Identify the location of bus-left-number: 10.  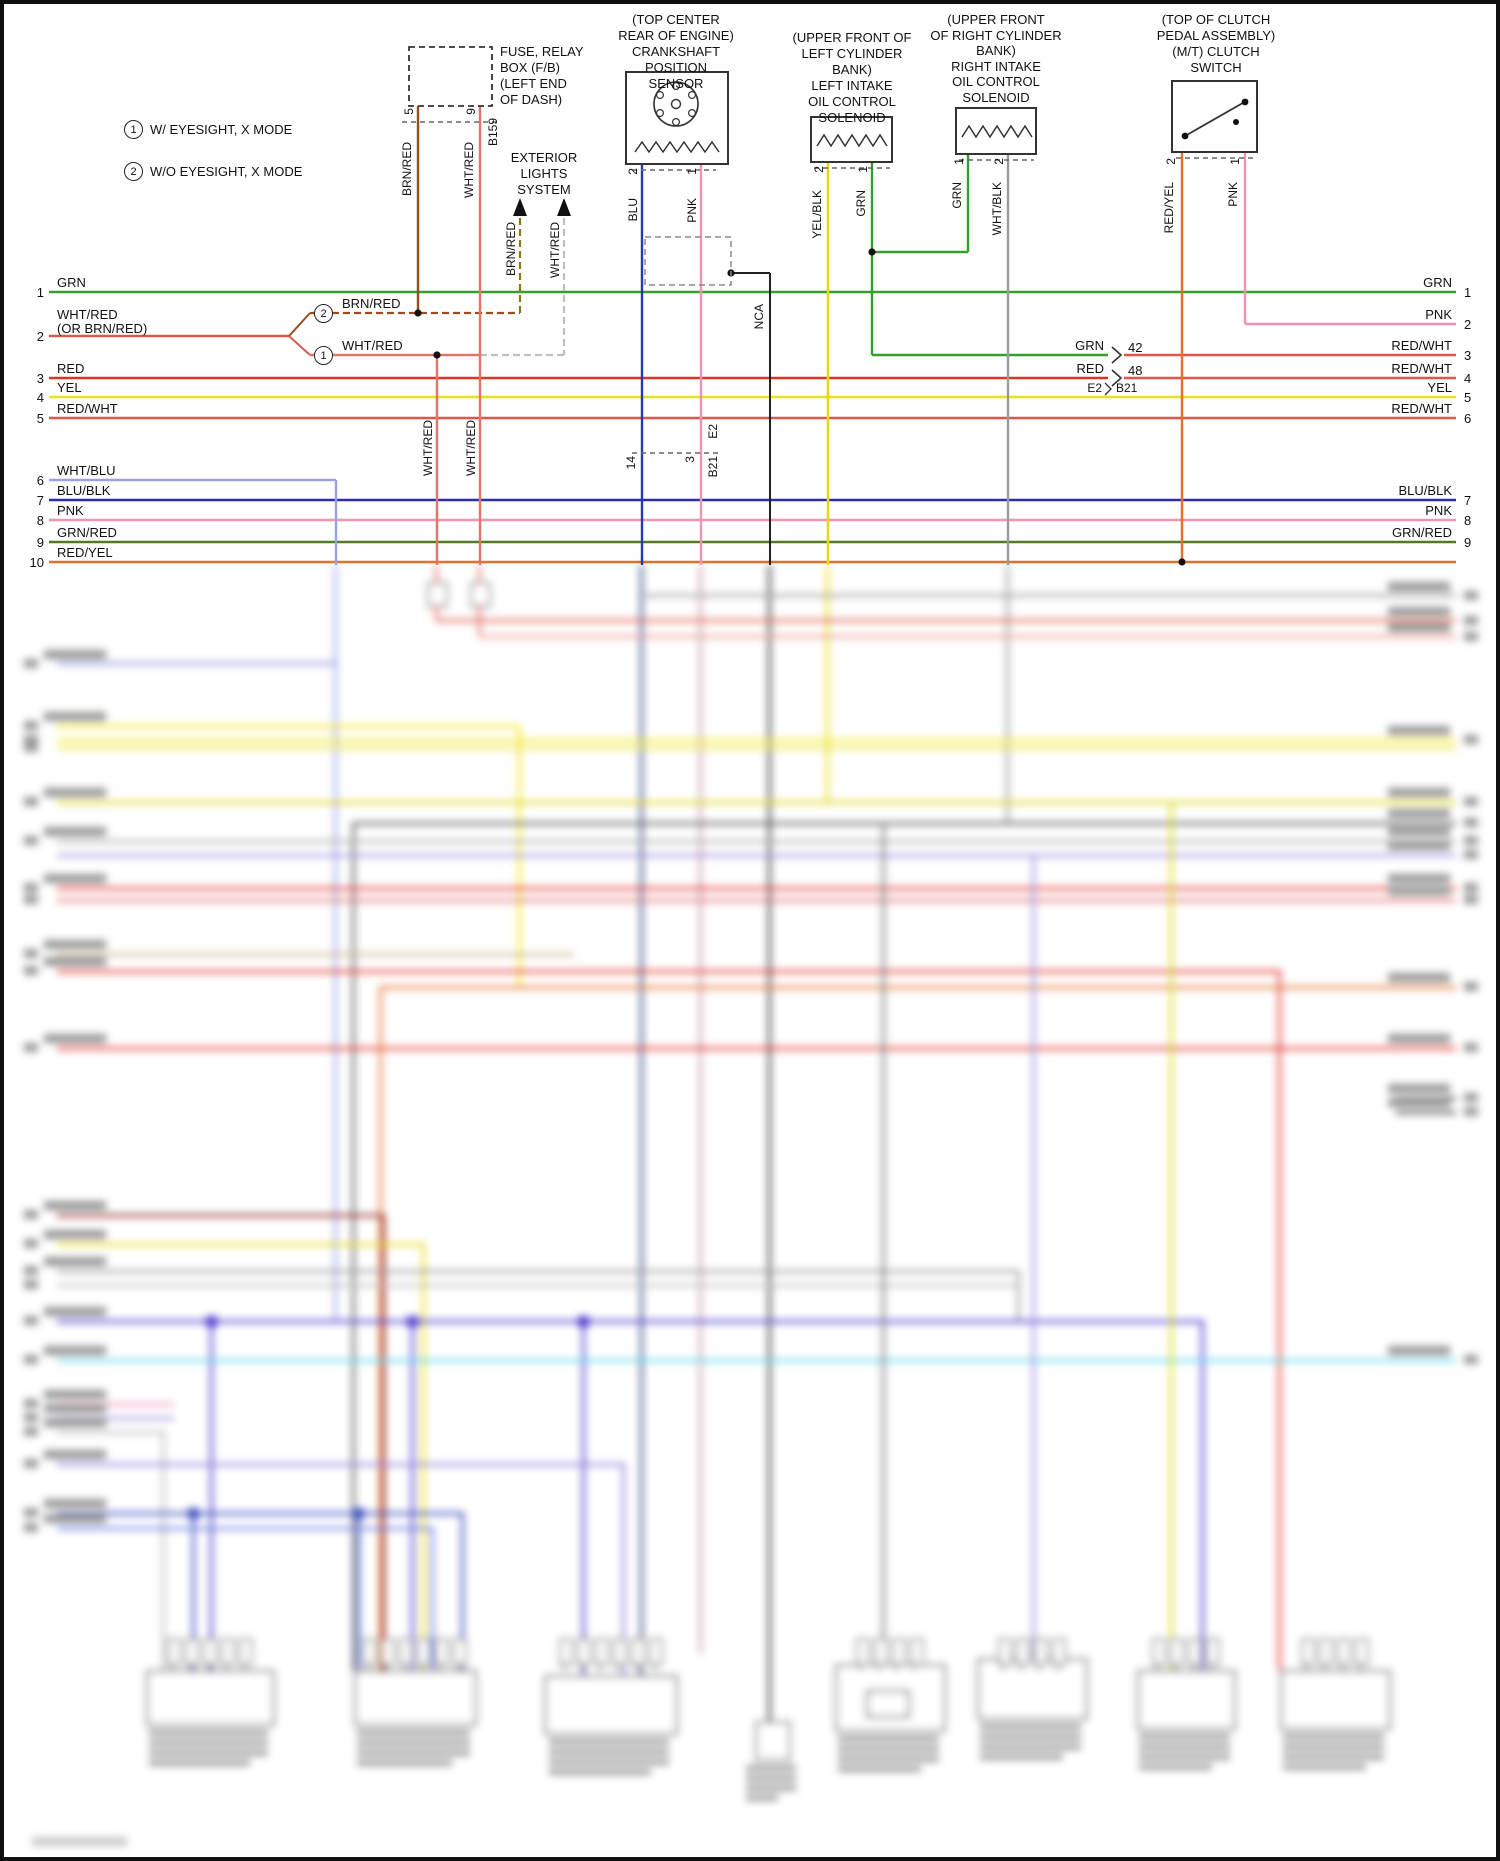
(36, 562).